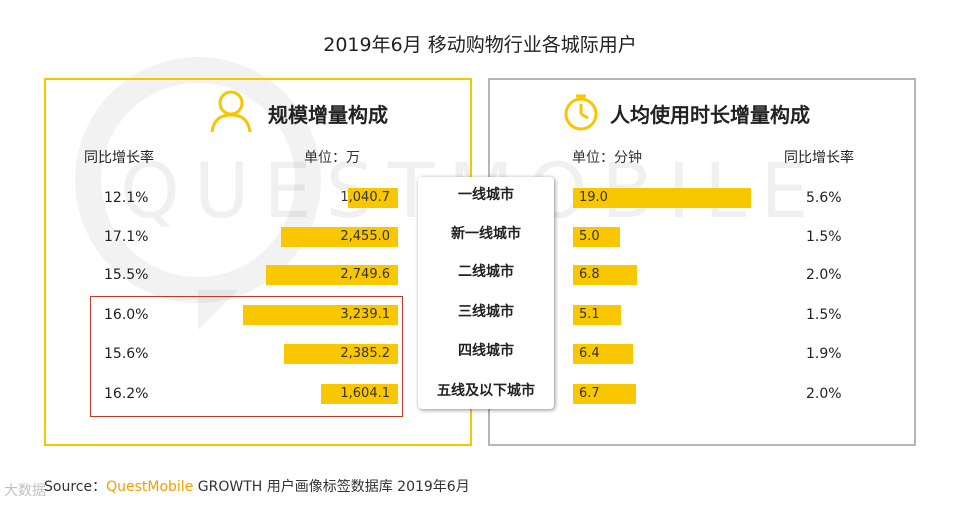 This screenshot has width=960, height=508. I want to click on right-bar-value-label: 6.8, so click(589, 274).